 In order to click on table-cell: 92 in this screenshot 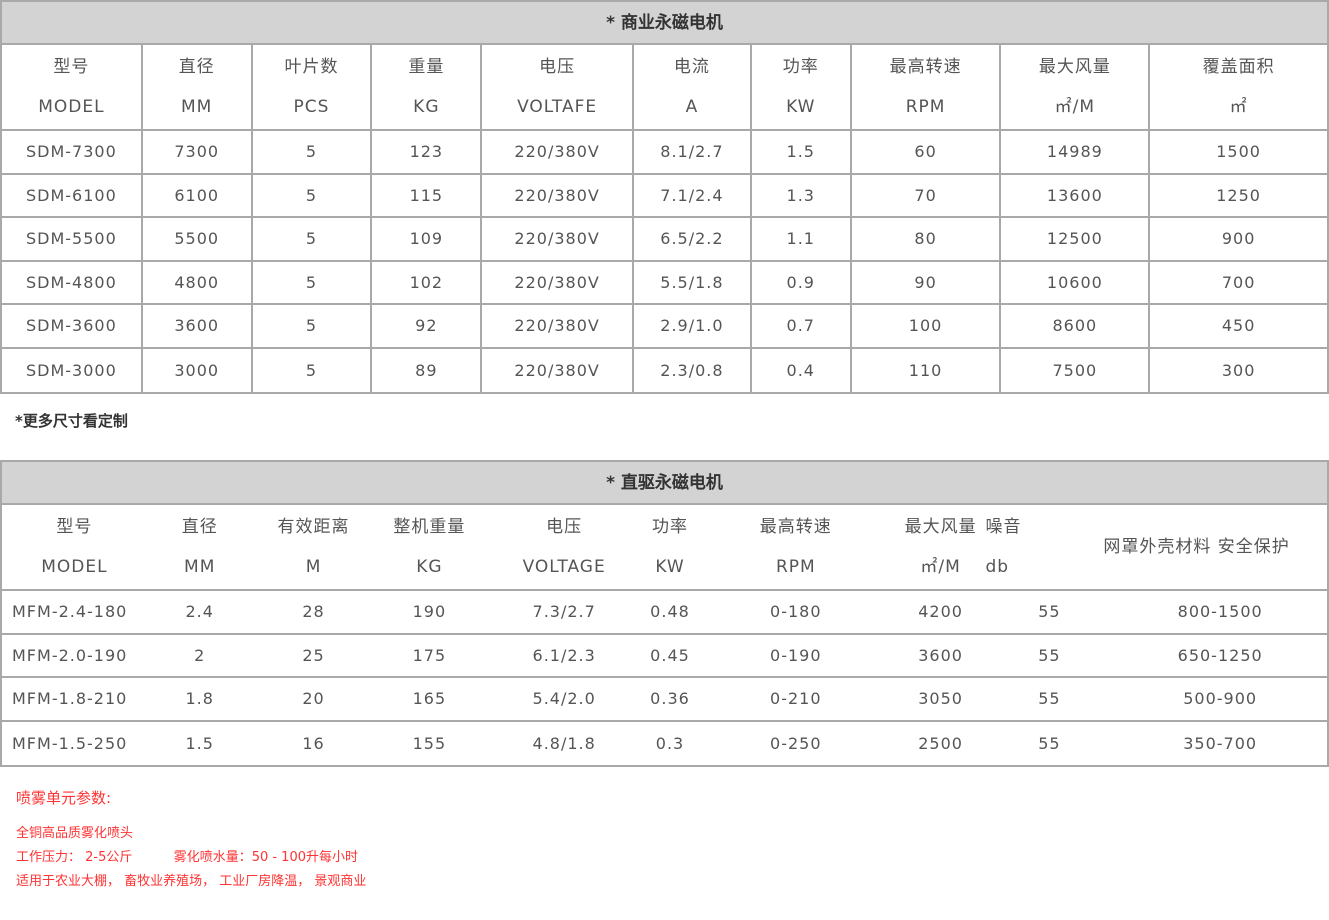, I will do `click(427, 326)`.